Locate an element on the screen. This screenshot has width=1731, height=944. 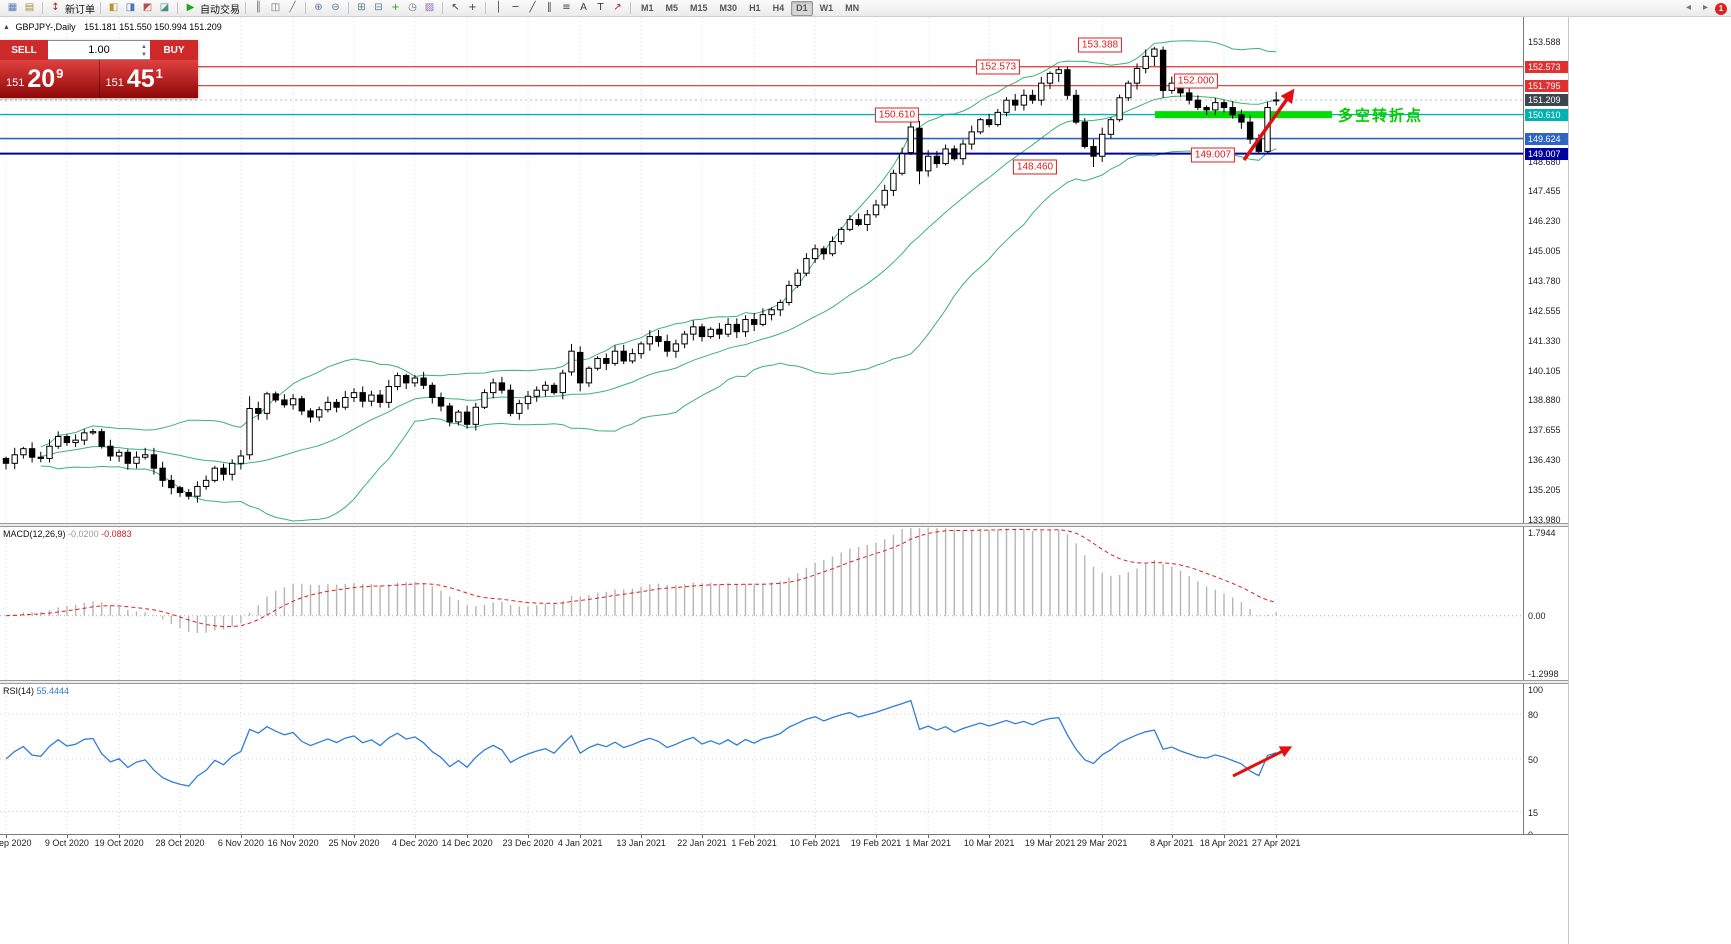
scale-label: 136.430 is located at coordinates (1544, 460).